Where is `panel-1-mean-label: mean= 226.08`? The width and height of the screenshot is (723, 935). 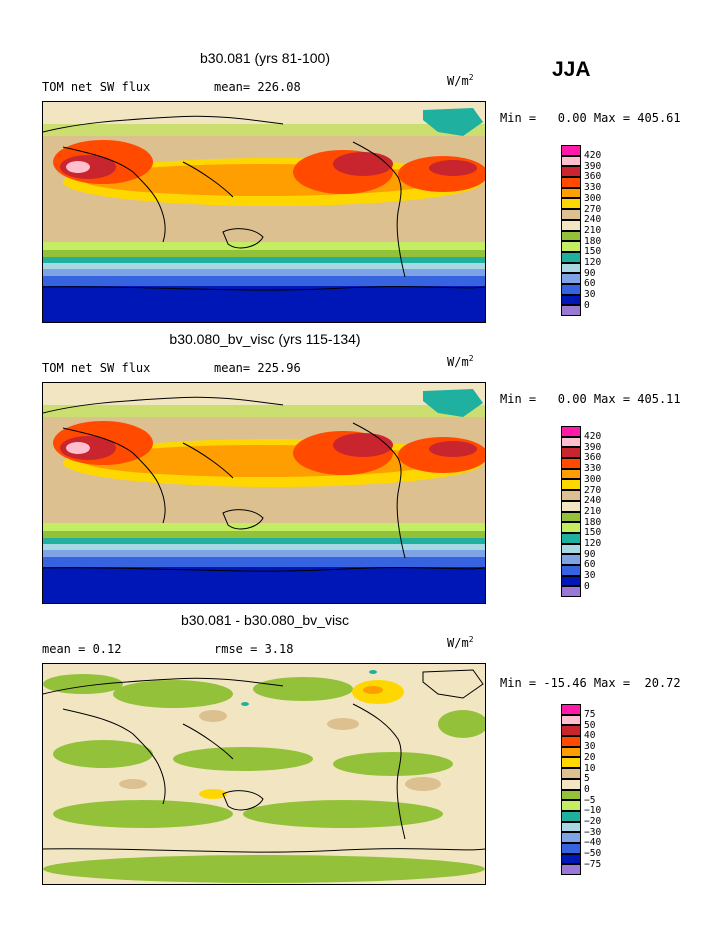
panel-1-mean-label: mean= 226.08 is located at coordinates (257, 87).